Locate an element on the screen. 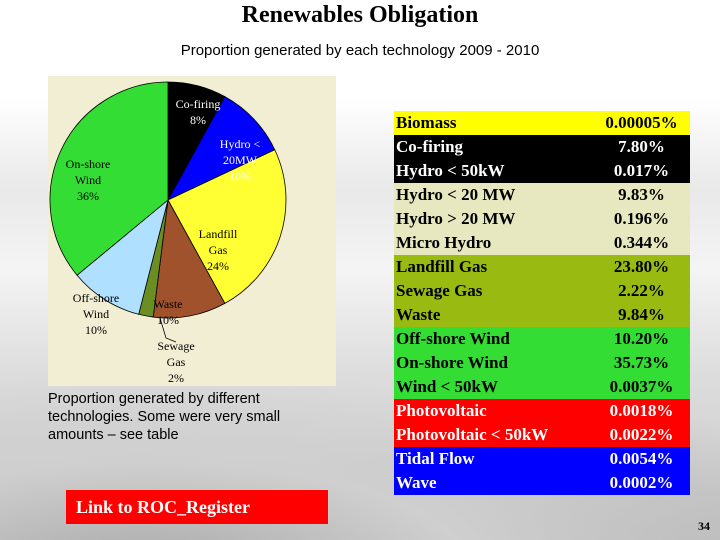 The image size is (720, 540). technology-name: Wave is located at coordinates (416, 482).